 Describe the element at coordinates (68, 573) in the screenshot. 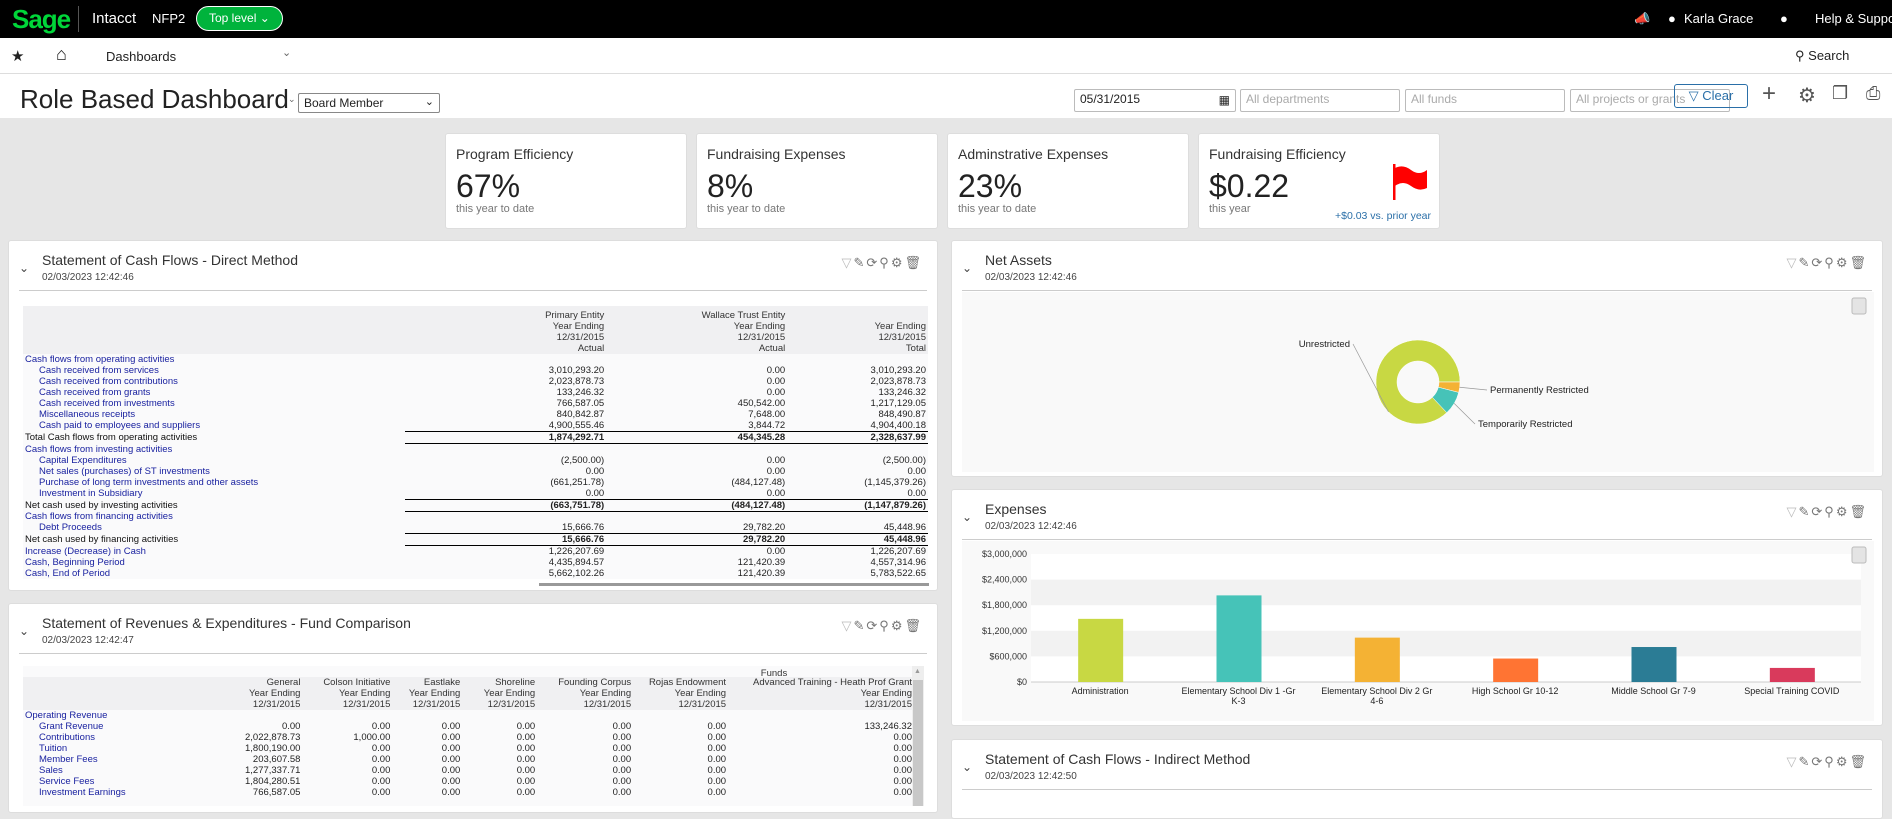

I see `row-label: Cash, End of Period` at that location.